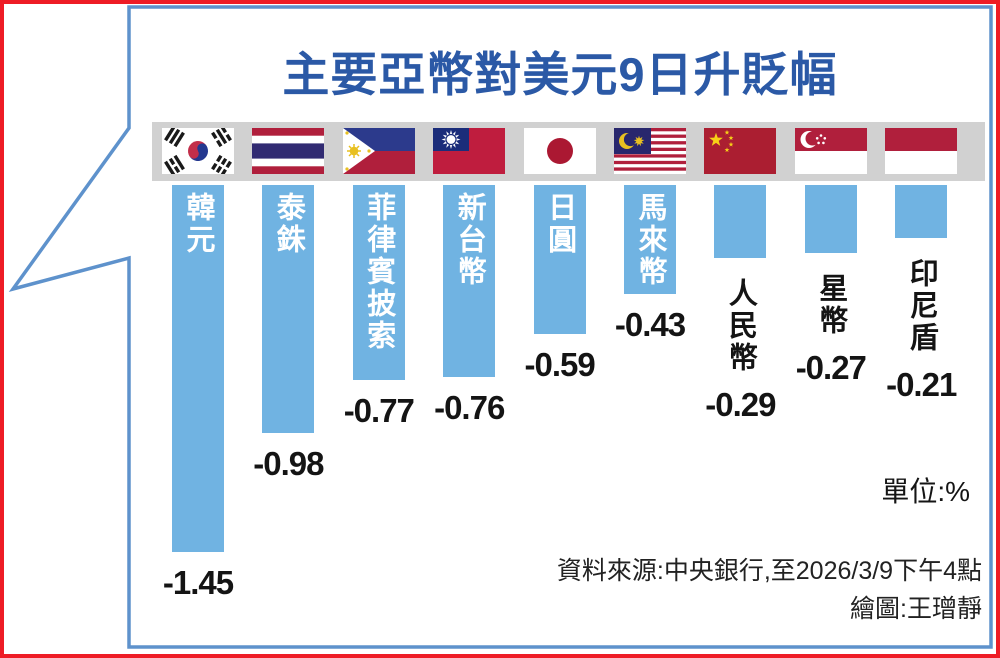  I want to click on singapore-flag-icon, so click(830, 151).